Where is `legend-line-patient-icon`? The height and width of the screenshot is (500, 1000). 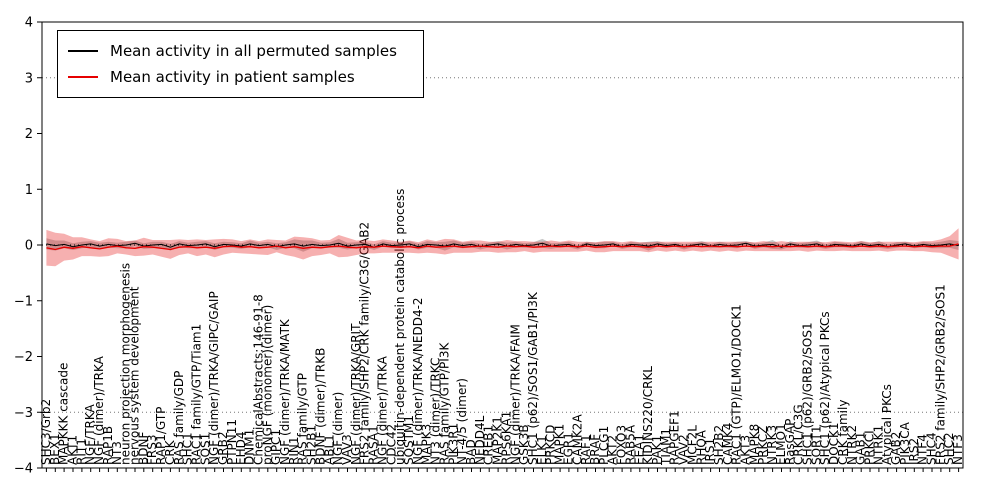 legend-line-patient-icon is located at coordinates (83, 77).